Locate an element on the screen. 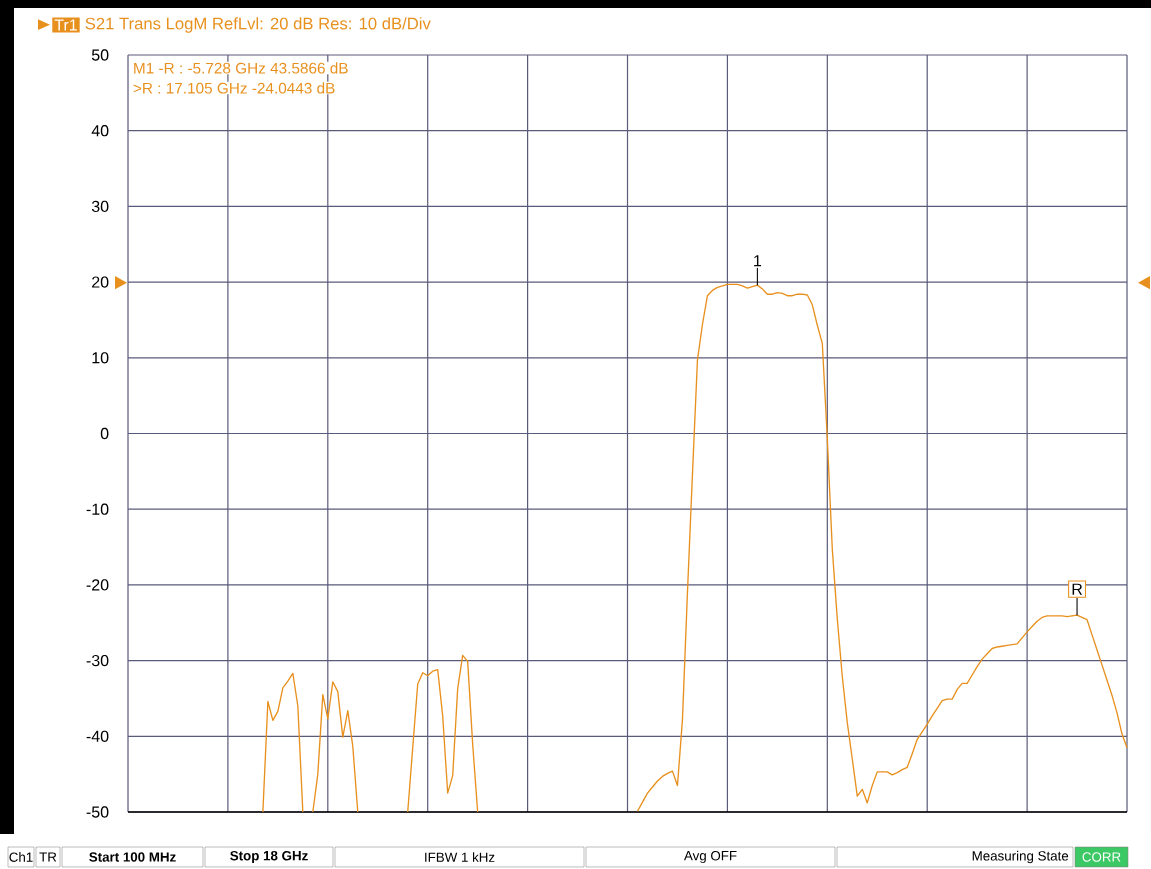 This screenshot has width=1151, height=869. text: TR is located at coordinates (48, 857).